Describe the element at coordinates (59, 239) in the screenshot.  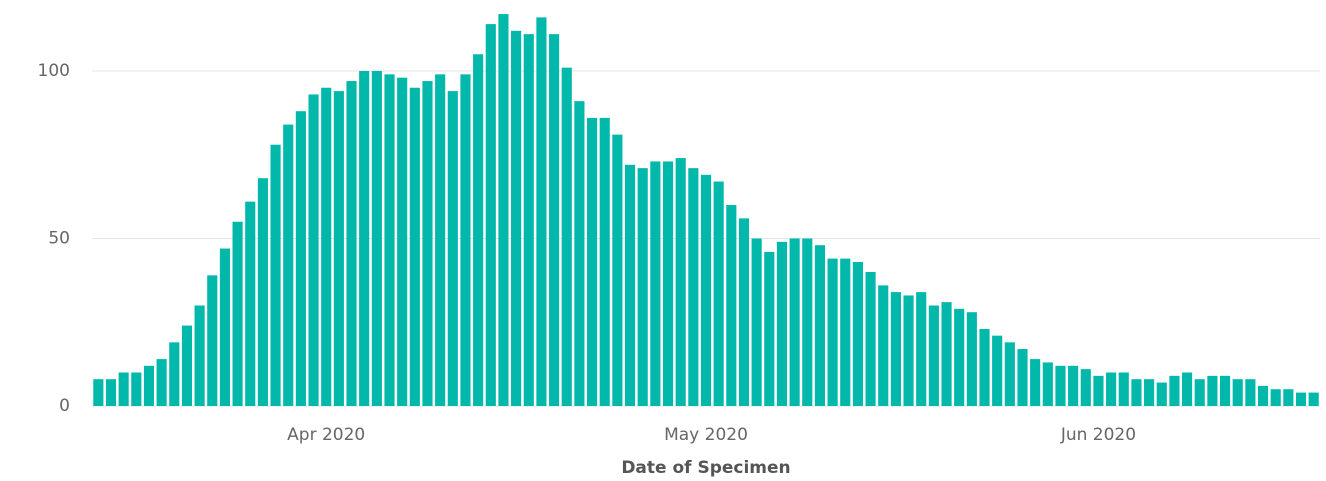
I see `y-tick-label: 50` at that location.